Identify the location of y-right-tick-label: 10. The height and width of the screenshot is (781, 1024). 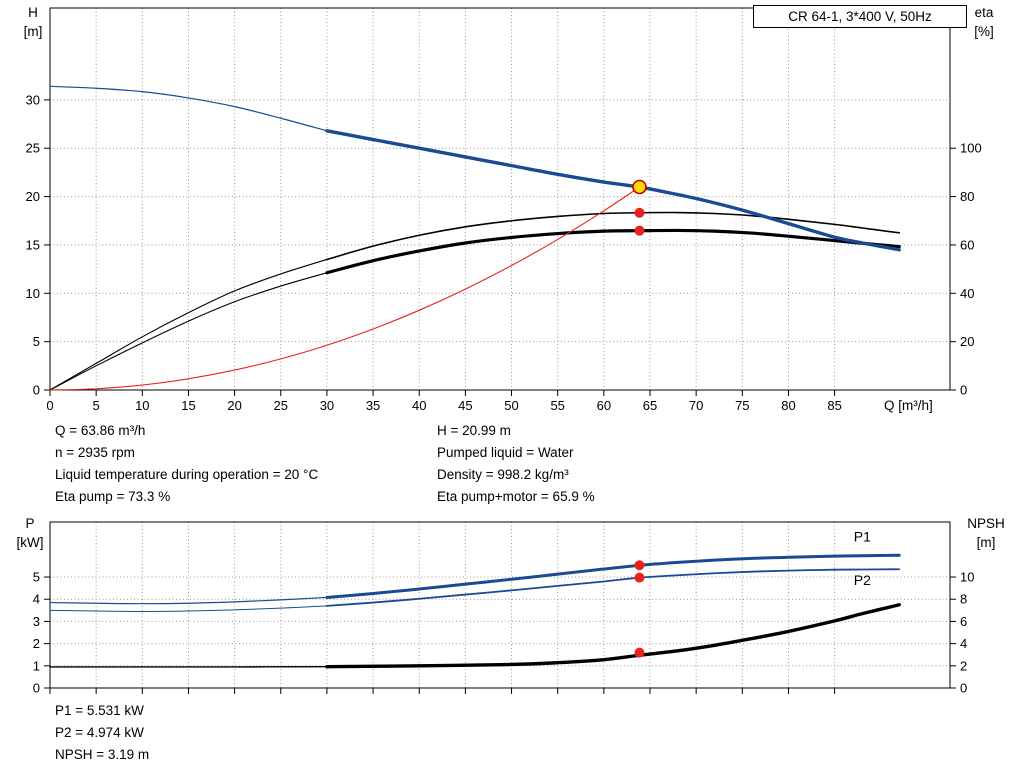
(967, 577).